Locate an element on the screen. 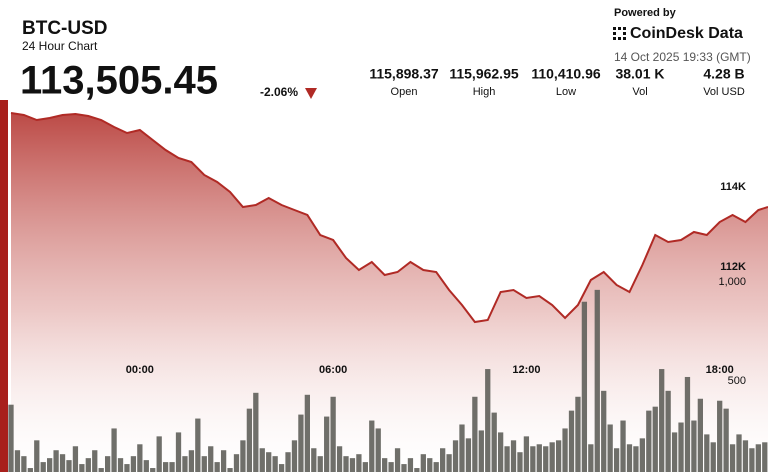  y-tick-label: 112K is located at coordinates (733, 267).